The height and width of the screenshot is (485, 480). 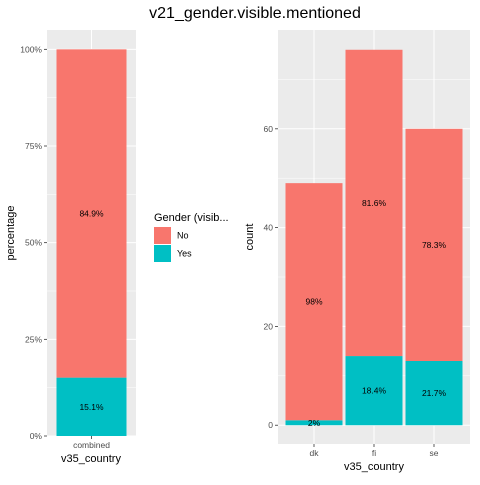 What do you see at coordinates (91, 445) in the screenshot?
I see `x-tick-label-combined: combined` at bounding box center [91, 445].